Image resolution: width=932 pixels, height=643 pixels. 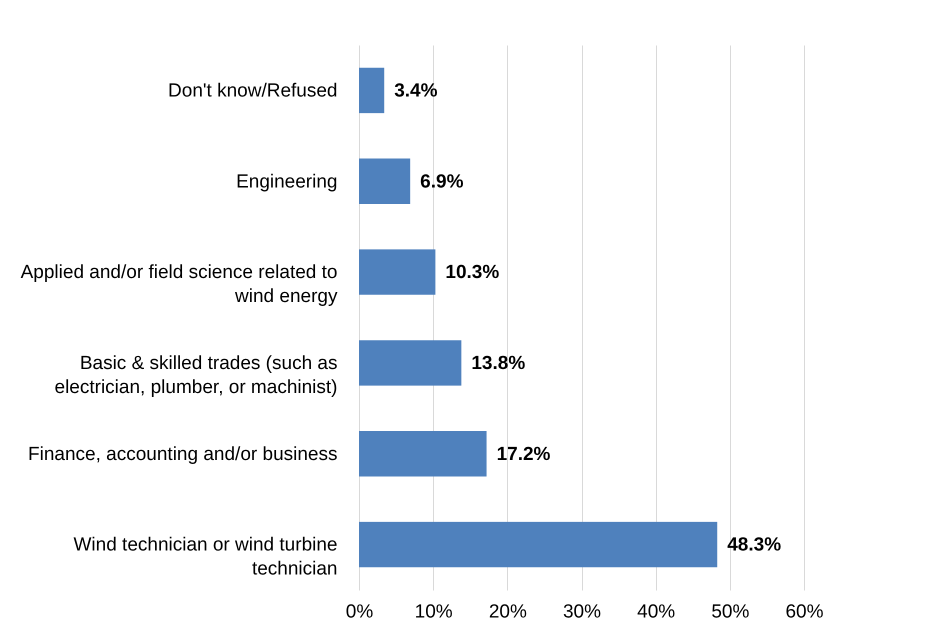 I want to click on y-tick-label: Basic & skilled trades (such as electrician, plumber, or machinist), so click(x=196, y=375).